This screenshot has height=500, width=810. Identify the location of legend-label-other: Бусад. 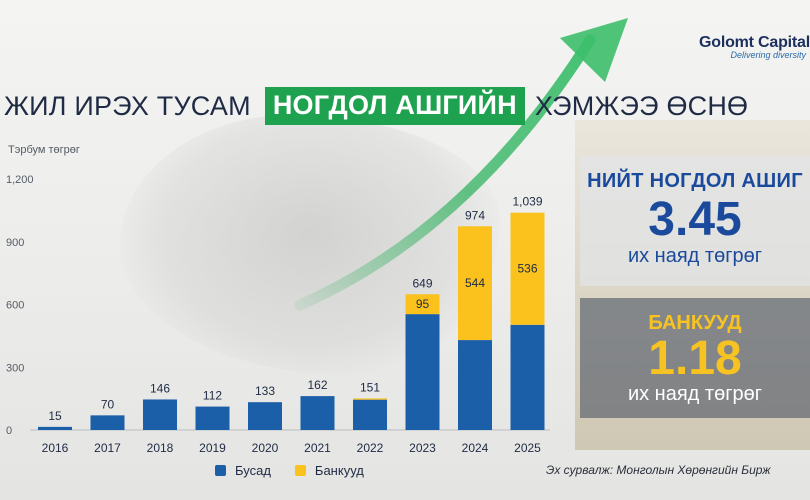
(253, 470).